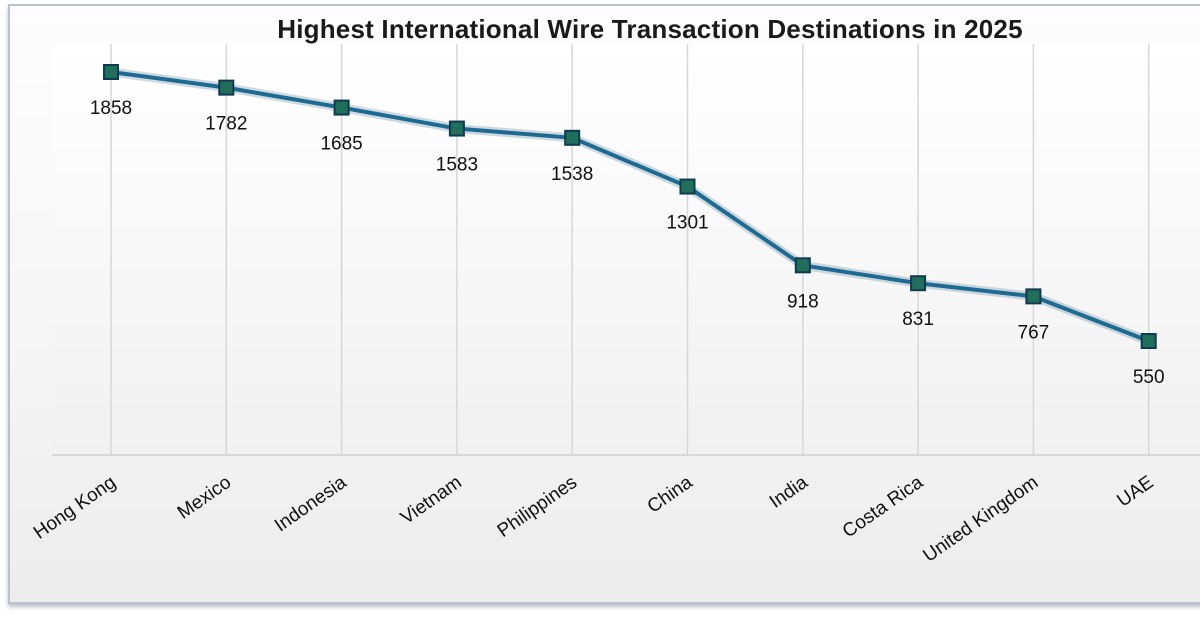 Image resolution: width=1200 pixels, height=630 pixels. Describe the element at coordinates (1149, 377) in the screenshot. I see `data-label: 550` at that location.